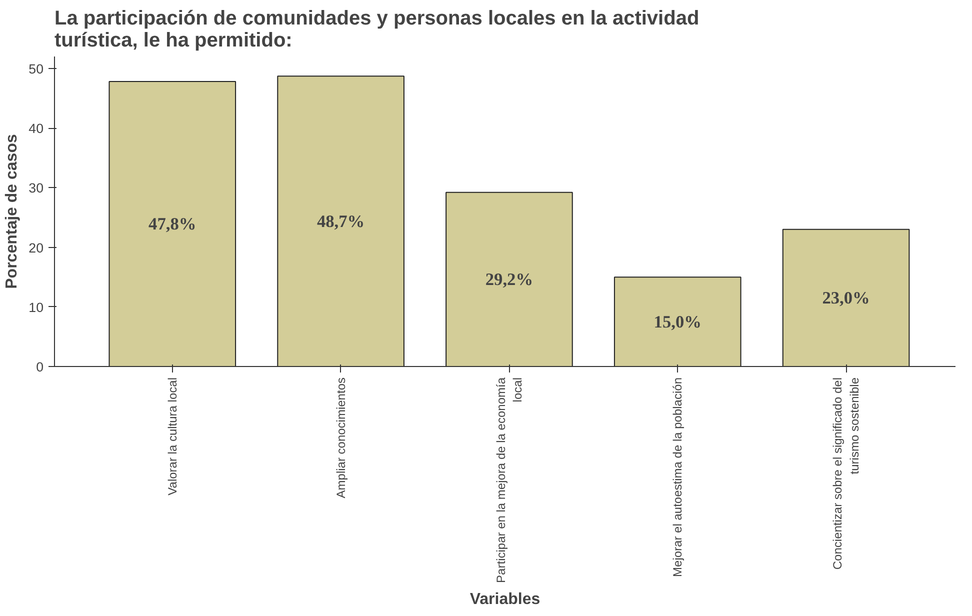 Image resolution: width=972 pixels, height=616 pixels. I want to click on data-label: 29,2%, so click(509, 279).